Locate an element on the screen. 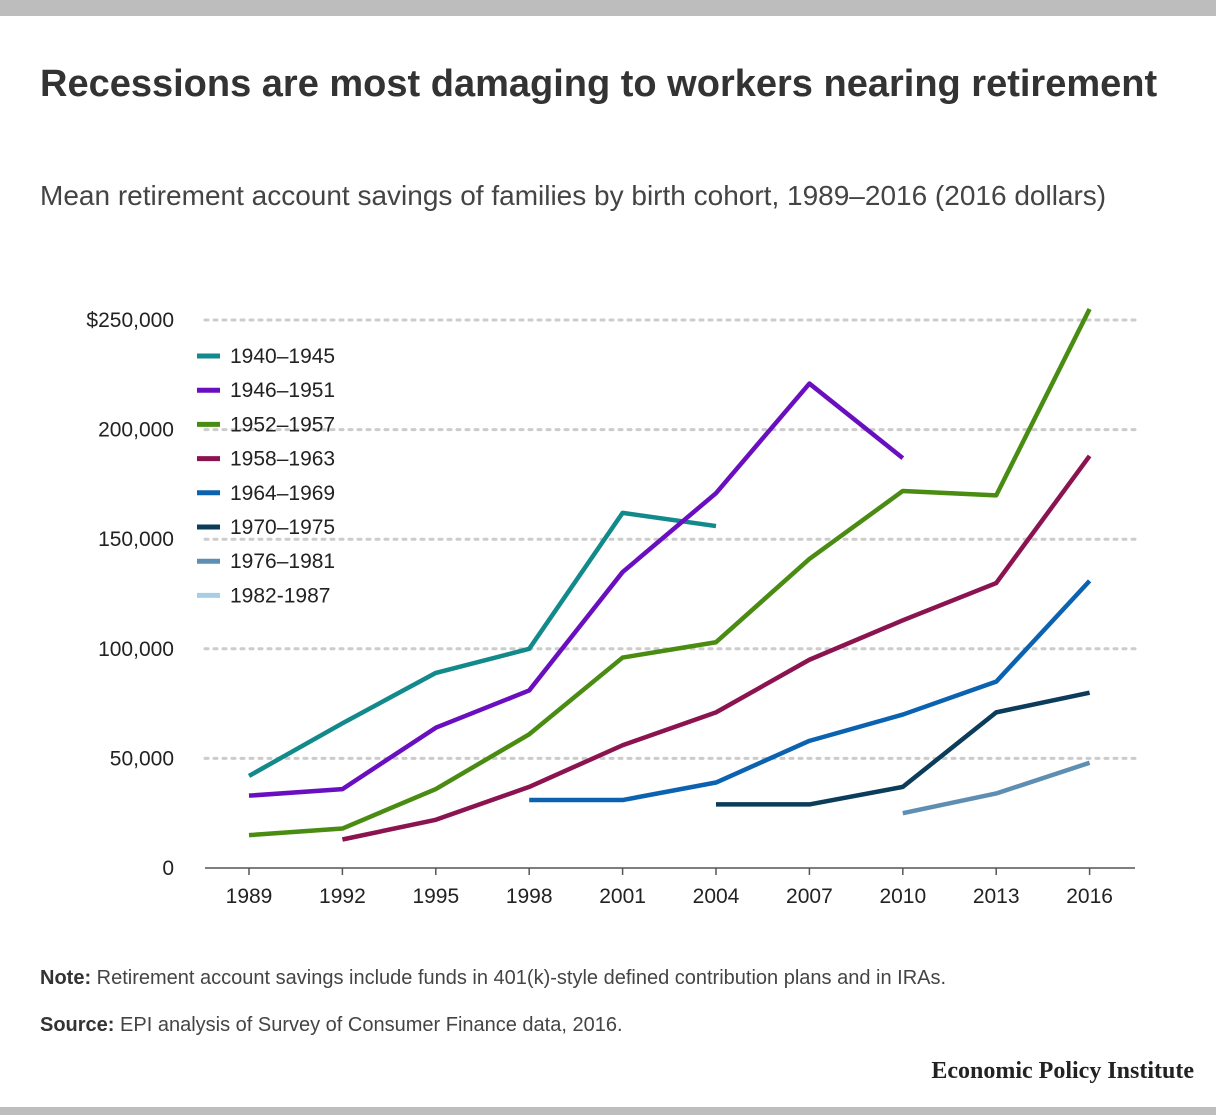  y-tick-label: 150,000 is located at coordinates (136, 539).